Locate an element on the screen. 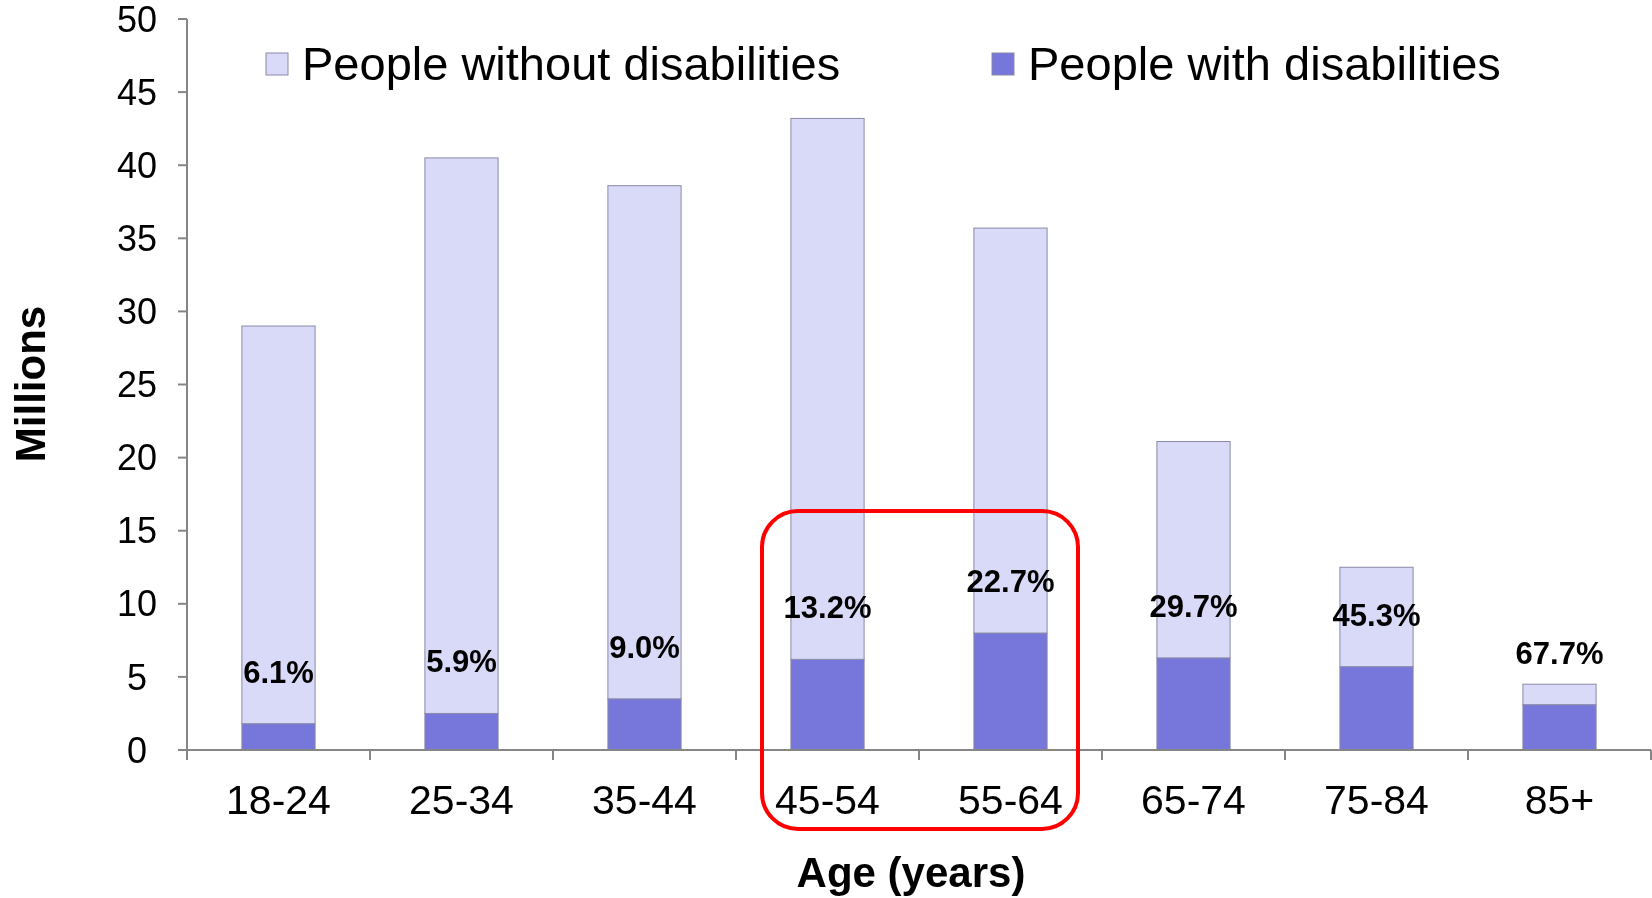 This screenshot has width=1652, height=898. x-tick-label: 45-54 is located at coordinates (827, 800).